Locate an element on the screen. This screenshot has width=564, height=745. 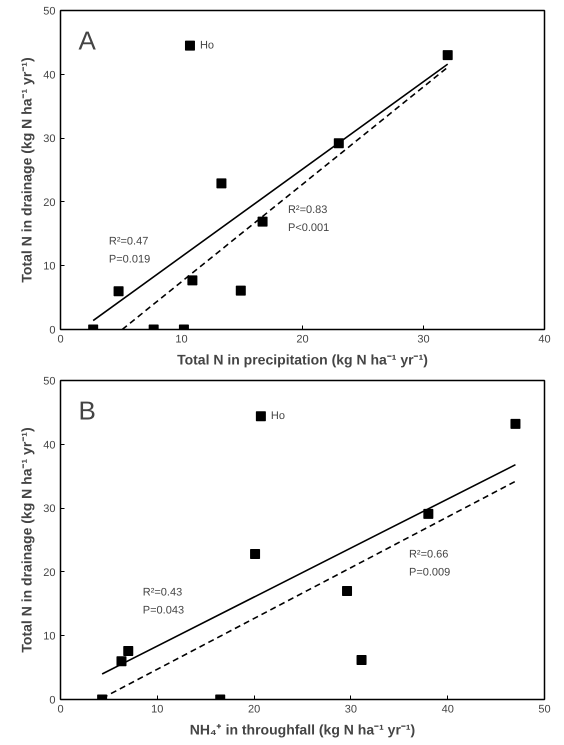
x-tick-label: 50 is located at coordinates (544, 710).